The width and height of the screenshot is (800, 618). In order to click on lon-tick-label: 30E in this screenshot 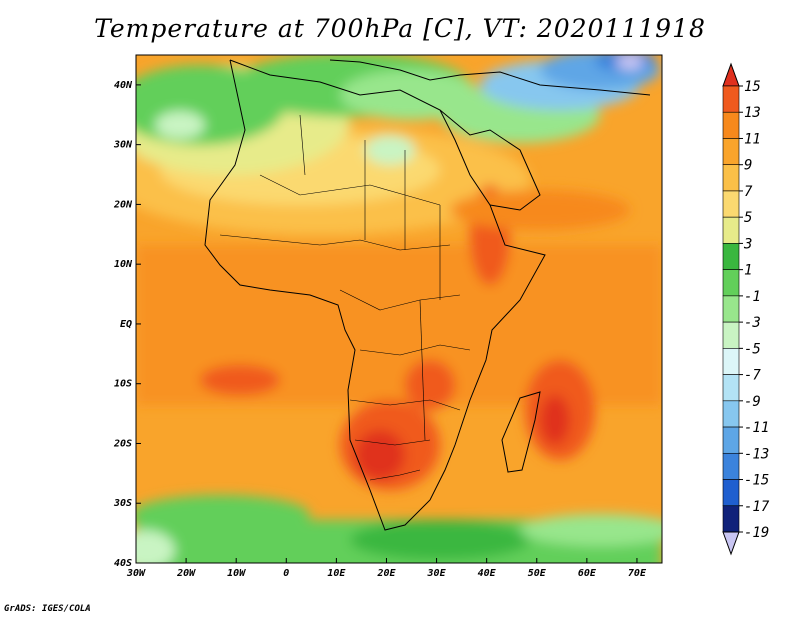, I will do `click(437, 573)`.